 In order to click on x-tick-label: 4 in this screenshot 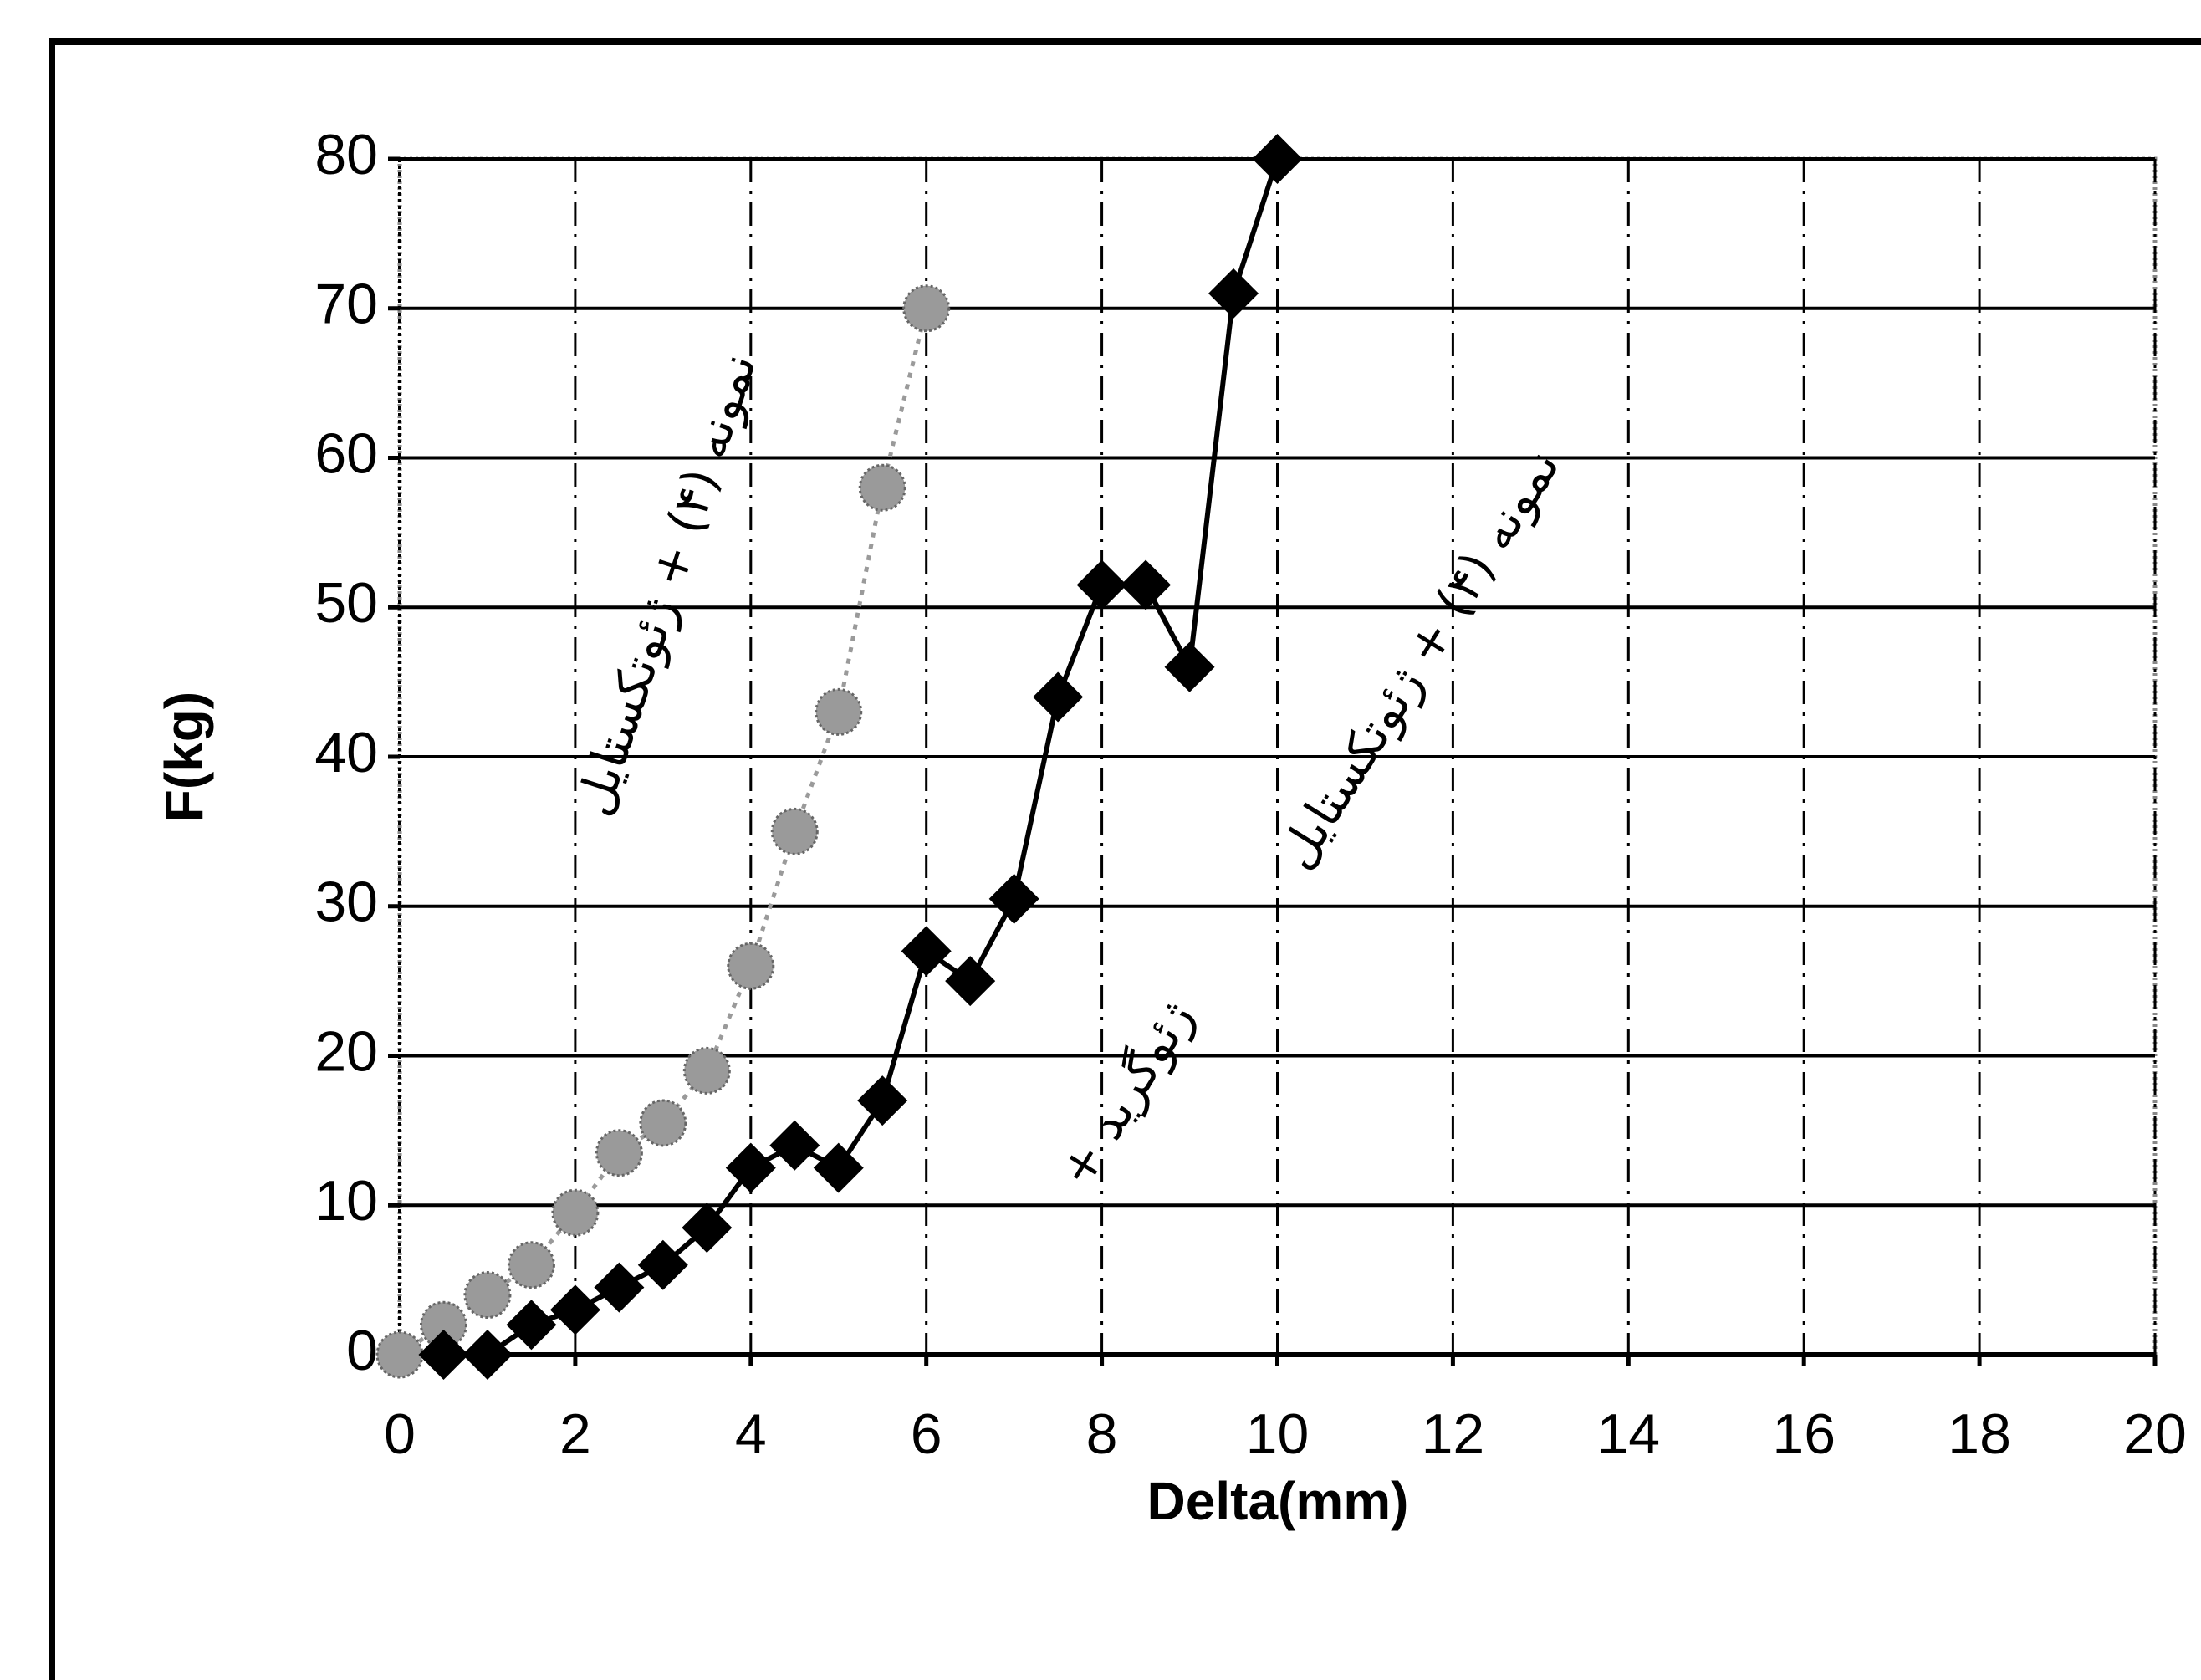, I will do `click(751, 1434)`.